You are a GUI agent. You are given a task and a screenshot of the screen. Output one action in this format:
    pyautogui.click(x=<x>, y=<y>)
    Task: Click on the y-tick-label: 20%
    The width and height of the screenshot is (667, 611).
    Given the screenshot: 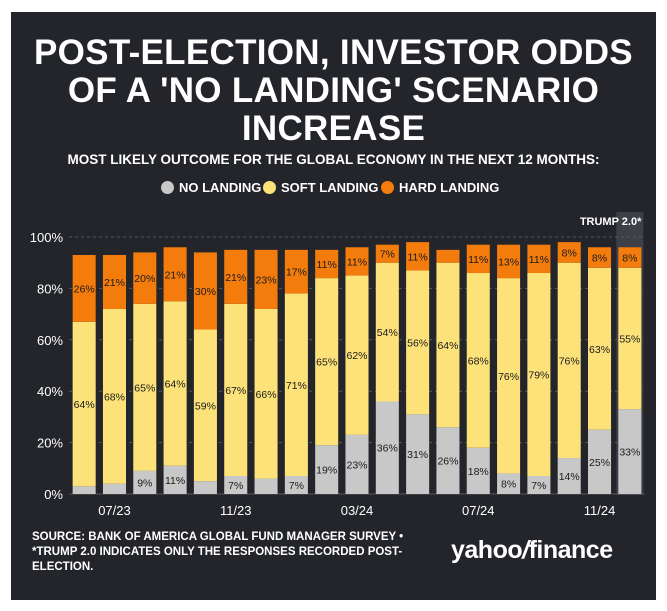 What is the action you would take?
    pyautogui.click(x=50, y=443)
    